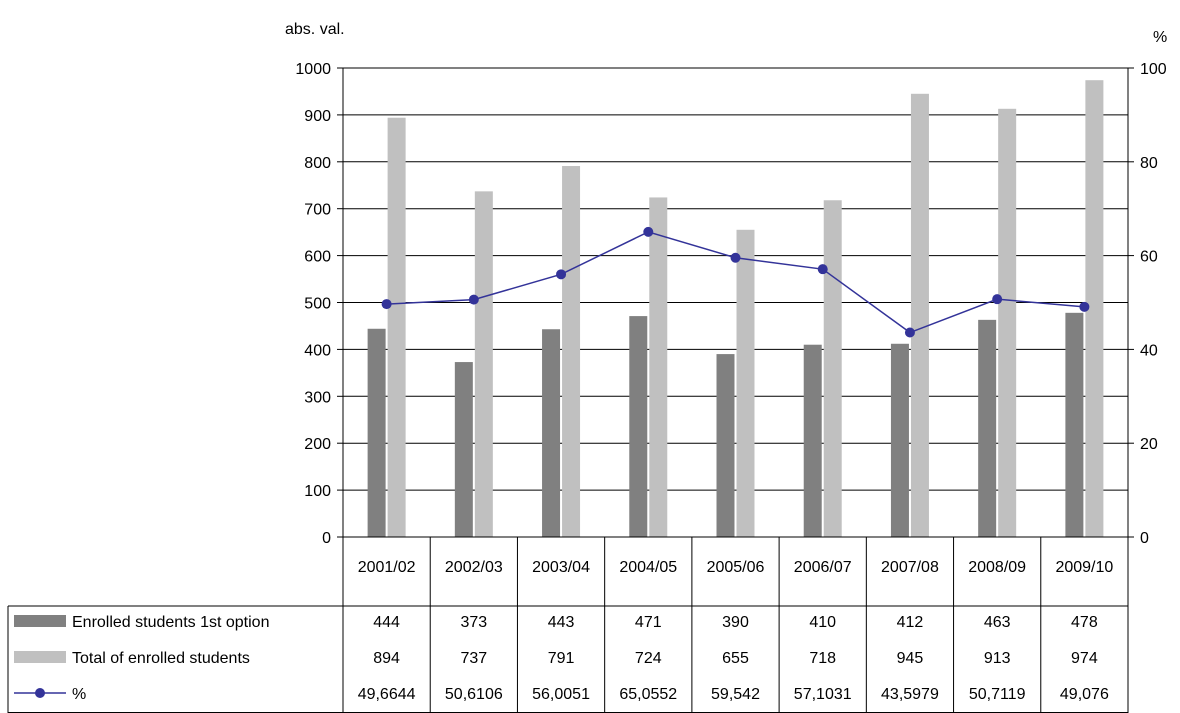 The width and height of the screenshot is (1180, 713). What do you see at coordinates (1149, 163) in the screenshot?
I see `y-right-tick-label: 80` at bounding box center [1149, 163].